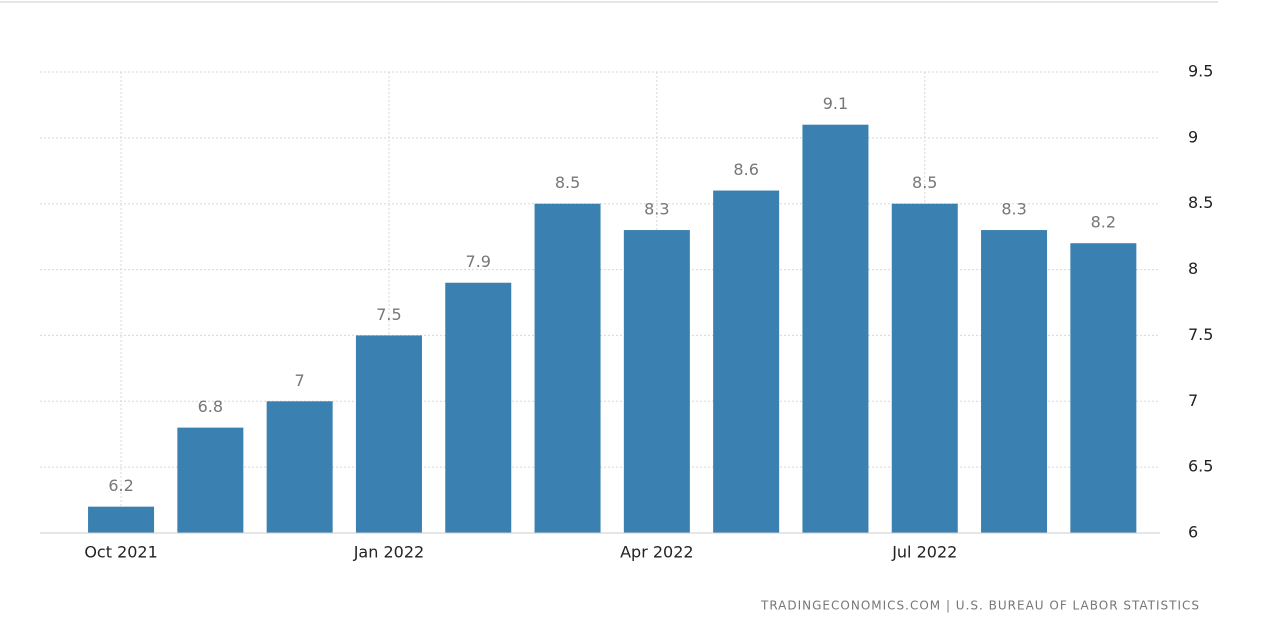 This screenshot has height=633, width=1275. I want to click on y-tick-label: 7, so click(1193, 400).